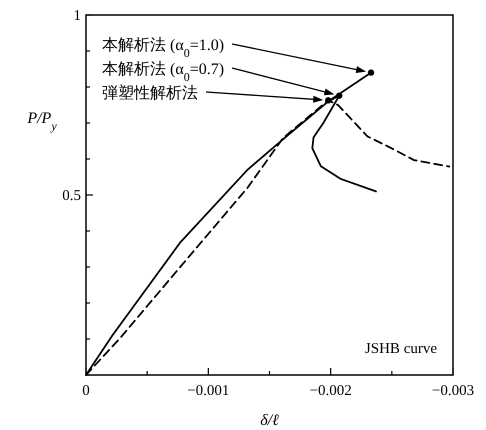 This screenshot has width=486, height=430. Describe the element at coordinates (401, 349) in the screenshot. I see `annotation: JSHB curve` at that location.